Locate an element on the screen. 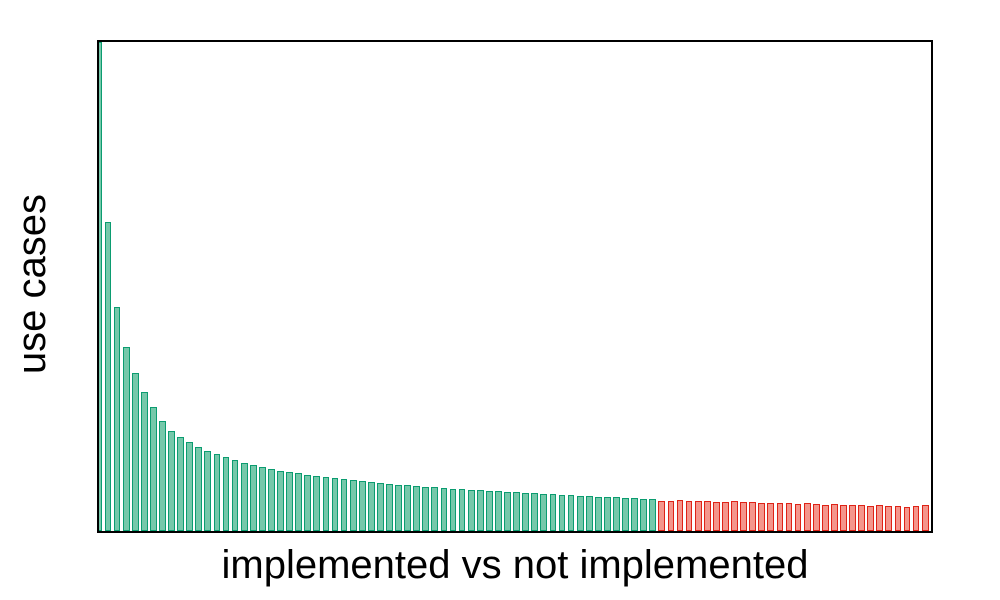  y-axis-label: use cases is located at coordinates (31, 284).